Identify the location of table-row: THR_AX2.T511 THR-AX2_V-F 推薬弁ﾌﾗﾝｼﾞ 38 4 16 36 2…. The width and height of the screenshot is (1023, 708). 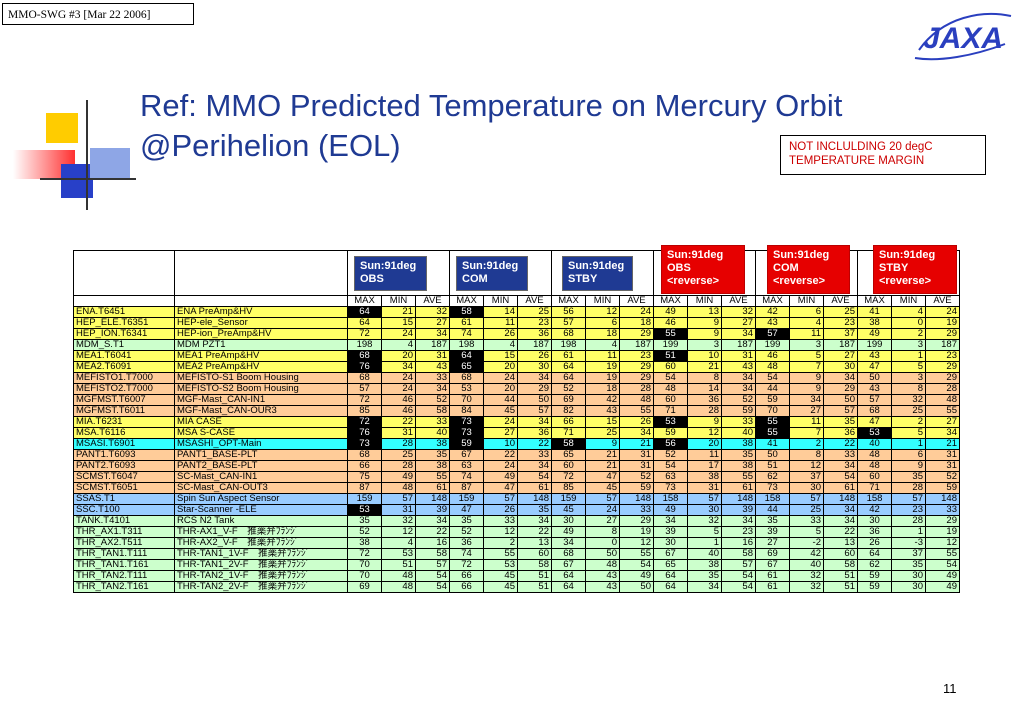
(516, 543).